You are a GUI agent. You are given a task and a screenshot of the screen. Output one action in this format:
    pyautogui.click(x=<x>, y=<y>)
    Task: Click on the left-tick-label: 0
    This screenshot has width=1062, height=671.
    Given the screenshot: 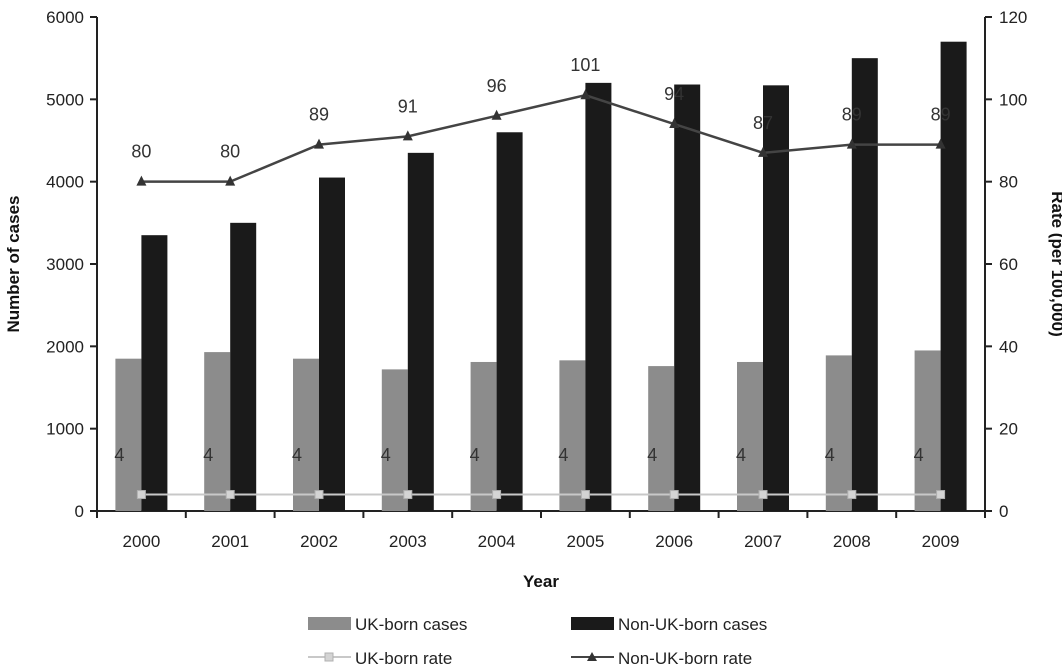 What is the action you would take?
    pyautogui.click(x=79, y=511)
    